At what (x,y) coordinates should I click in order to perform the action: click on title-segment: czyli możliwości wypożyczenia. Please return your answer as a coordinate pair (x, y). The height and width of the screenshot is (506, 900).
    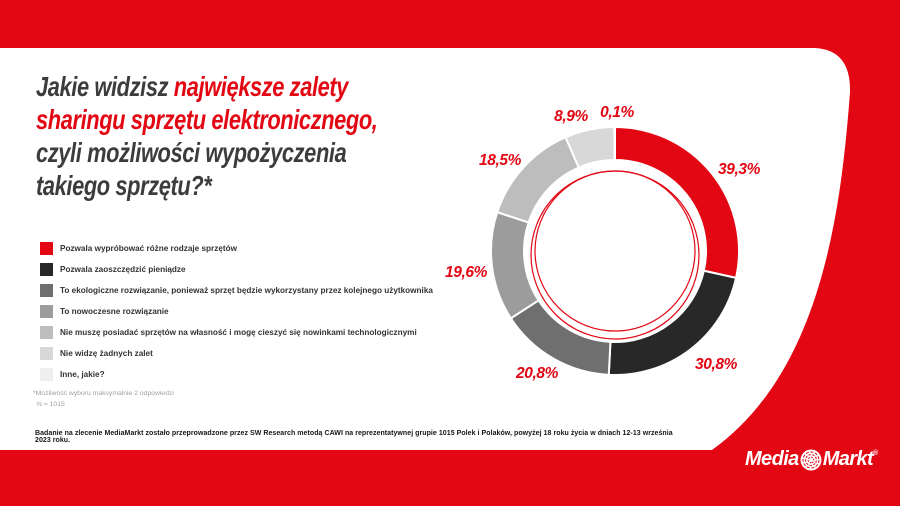
    Looking at the image, I should click on (191, 152).